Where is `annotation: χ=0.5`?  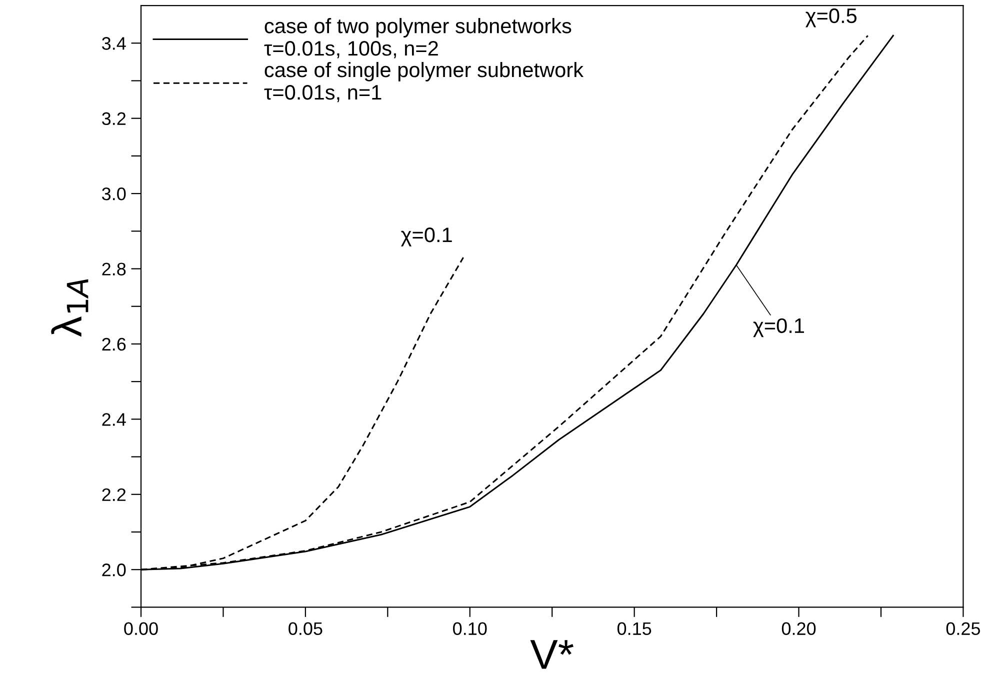
annotation: χ=0.5 is located at coordinates (831, 18).